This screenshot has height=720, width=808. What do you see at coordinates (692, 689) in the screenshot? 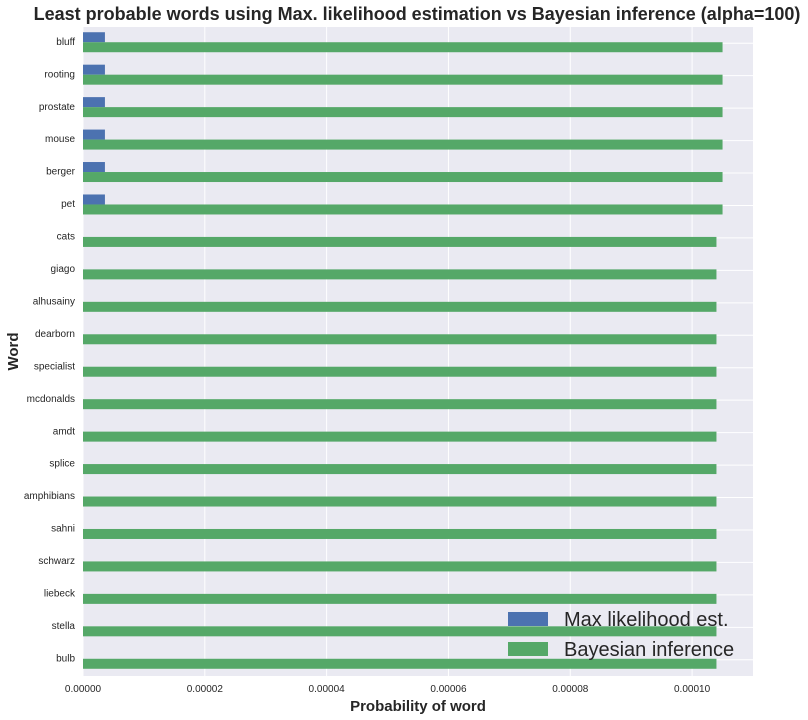
I see `x-tick-label: 0.00010` at bounding box center [692, 689].